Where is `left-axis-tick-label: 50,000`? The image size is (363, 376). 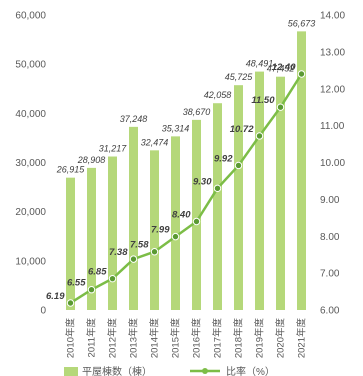
left-axis-tick-label: 50,000 is located at coordinates (30, 65).